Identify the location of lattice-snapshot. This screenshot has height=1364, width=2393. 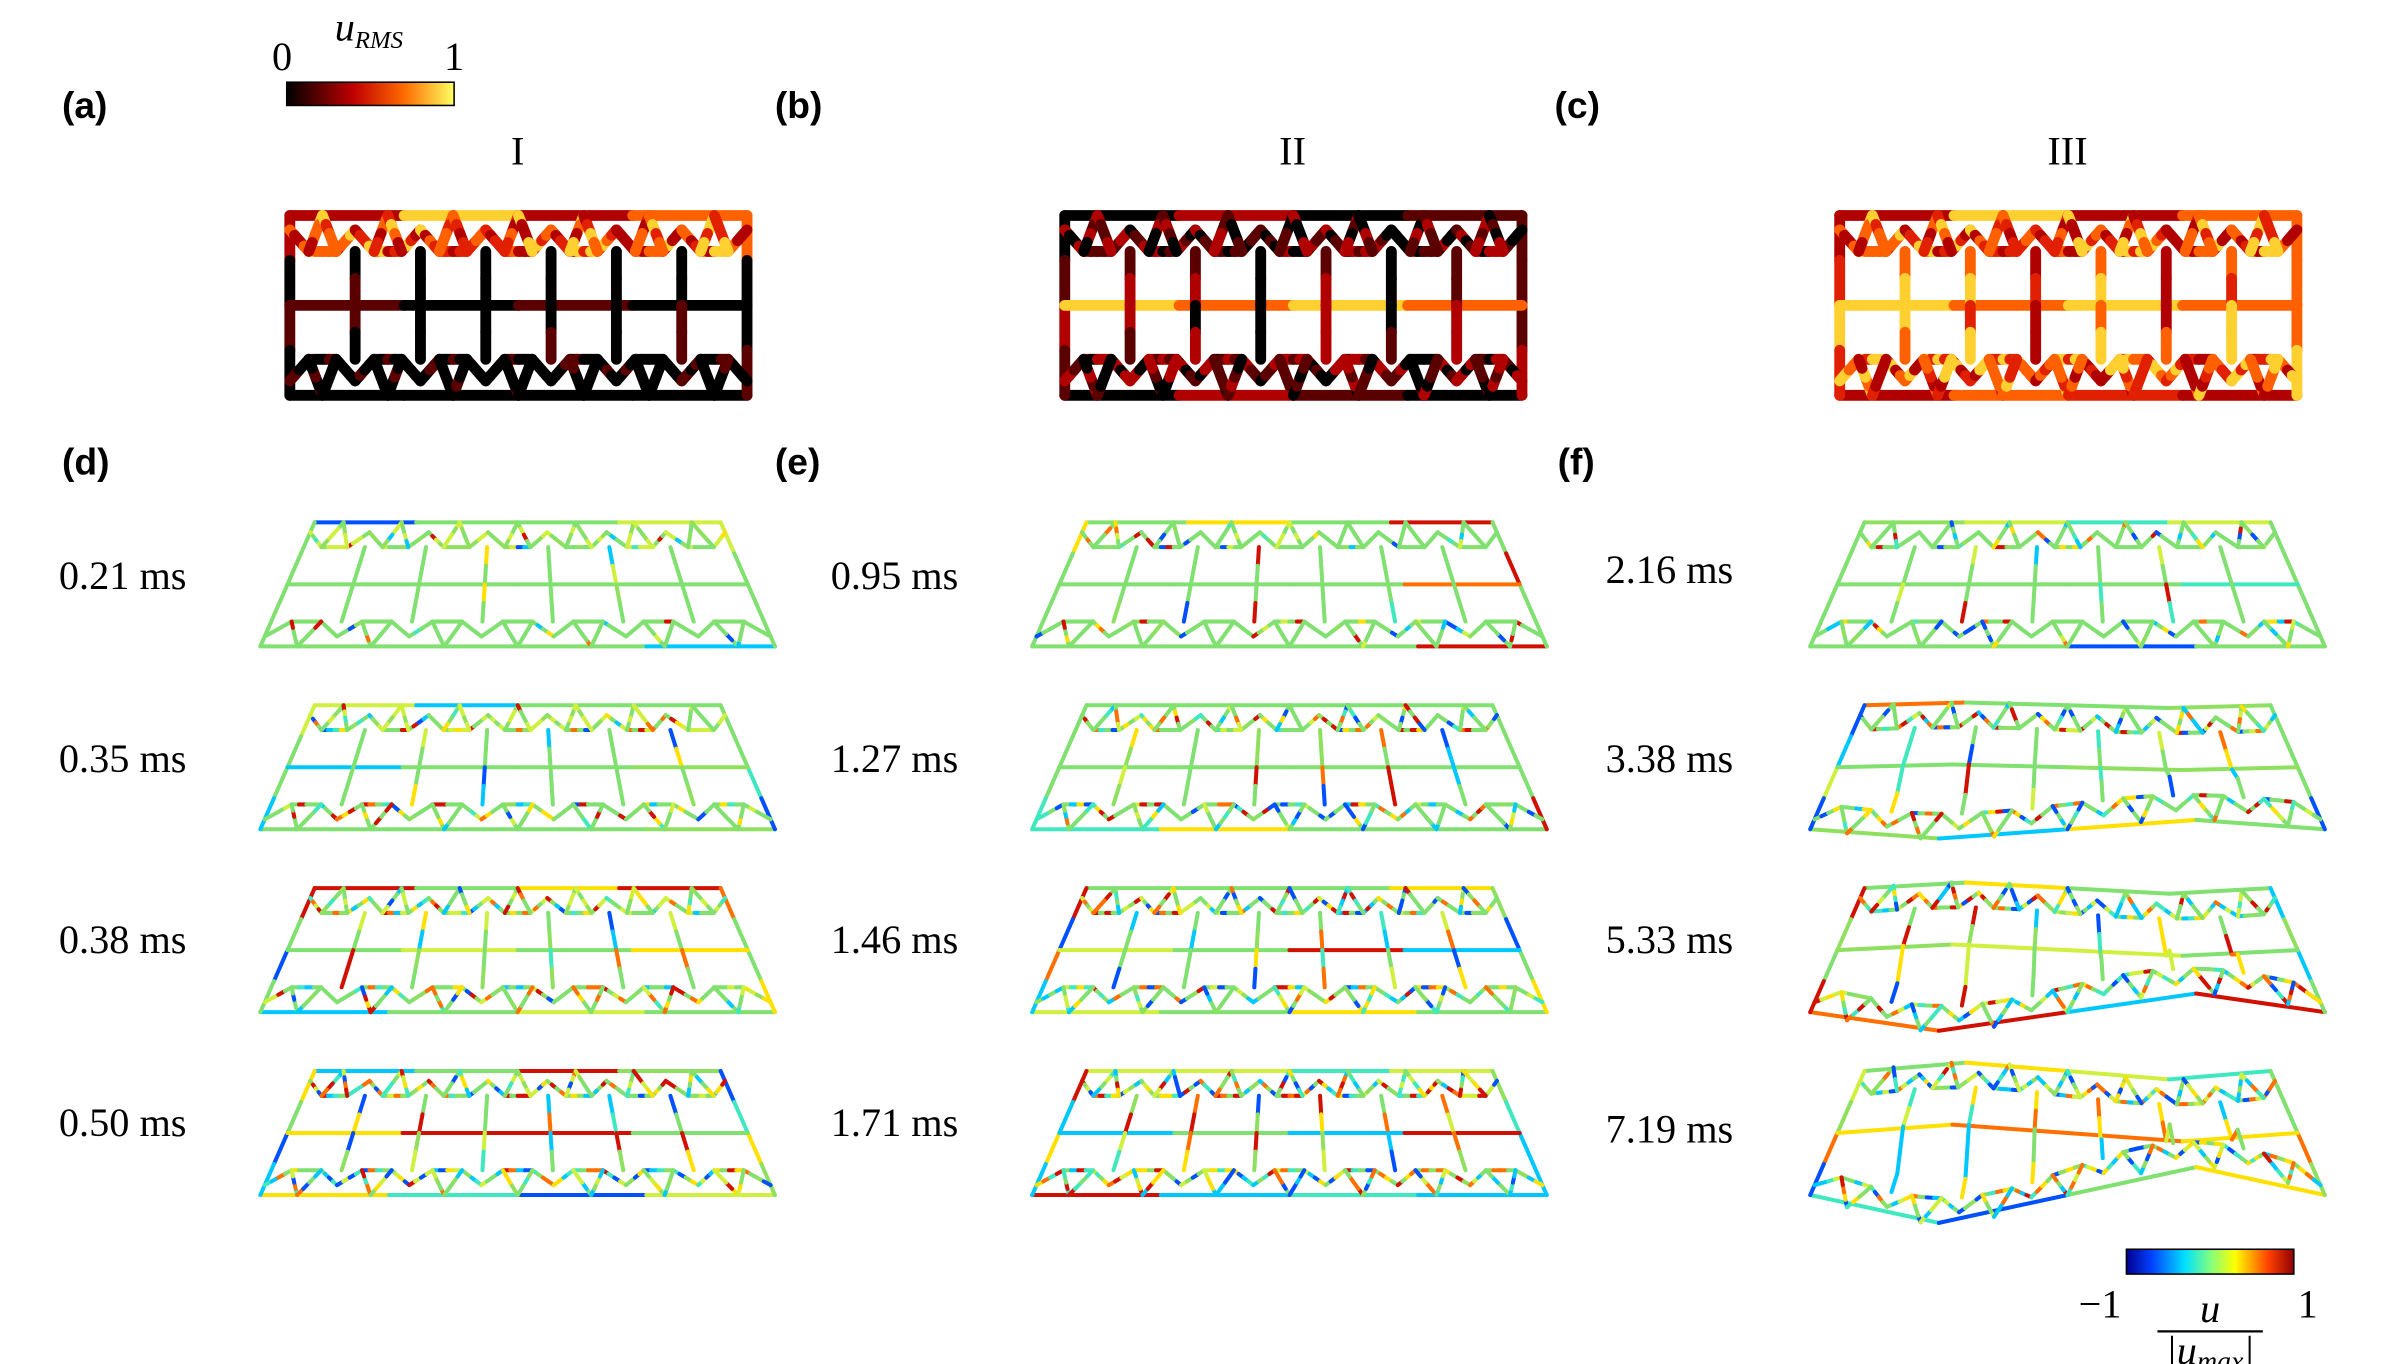
(2067, 956).